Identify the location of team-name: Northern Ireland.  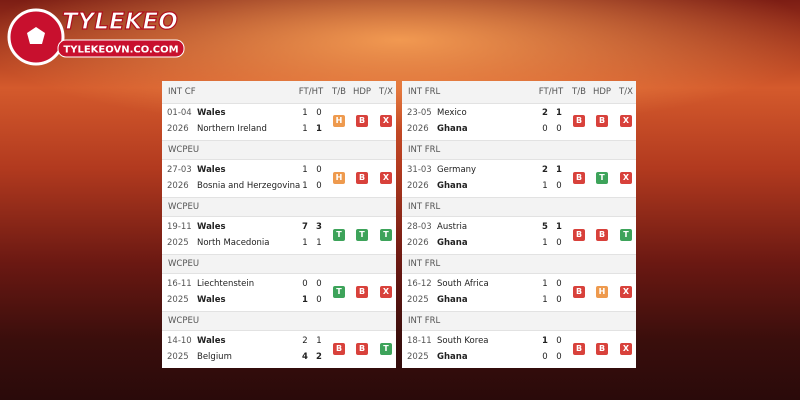
(232, 129).